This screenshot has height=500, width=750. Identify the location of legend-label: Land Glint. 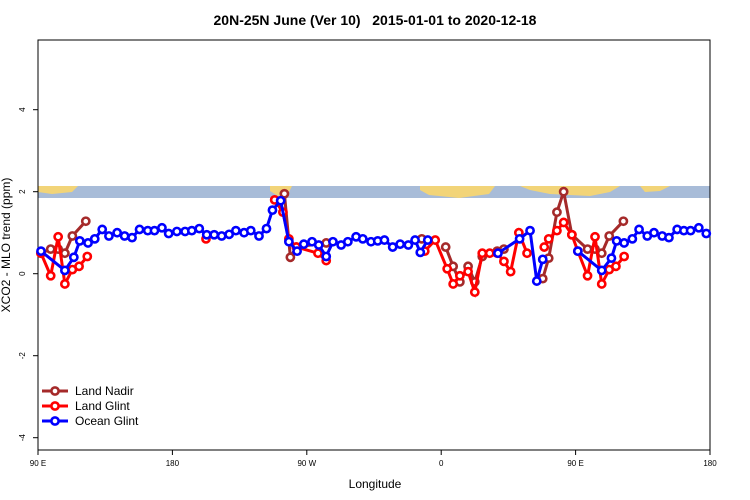
(102, 406).